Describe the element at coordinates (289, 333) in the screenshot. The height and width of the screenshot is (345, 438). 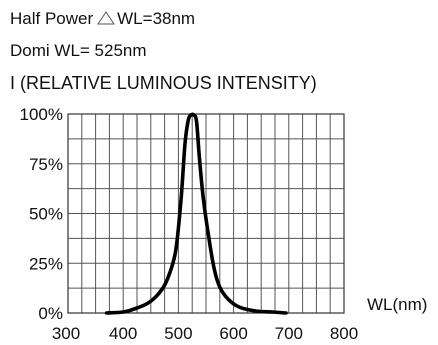
I see `x-tick-label: 700` at that location.